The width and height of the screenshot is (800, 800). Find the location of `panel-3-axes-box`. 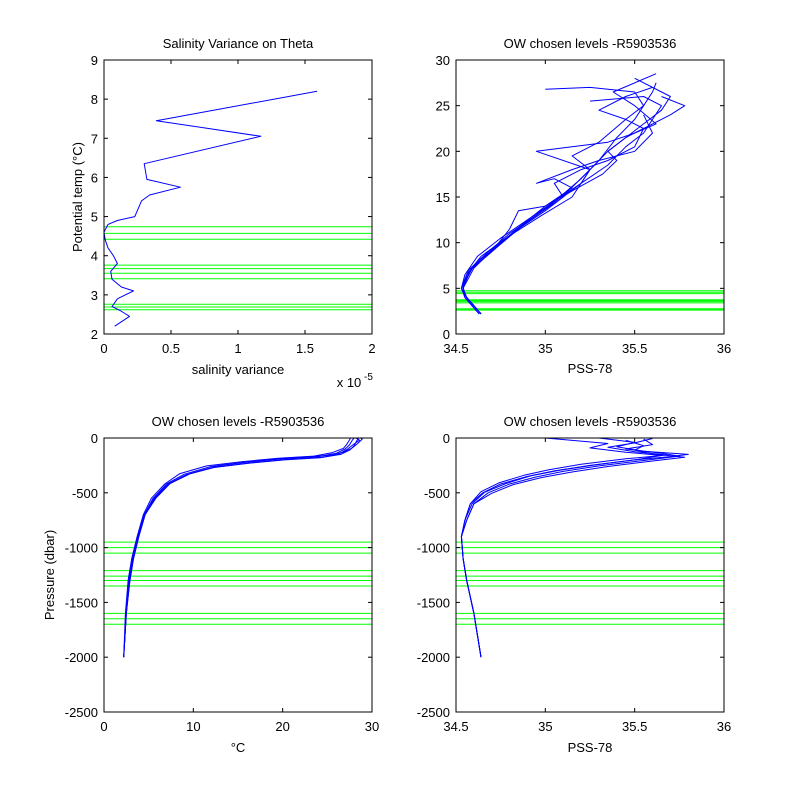

panel-3-axes-box is located at coordinates (238, 575).